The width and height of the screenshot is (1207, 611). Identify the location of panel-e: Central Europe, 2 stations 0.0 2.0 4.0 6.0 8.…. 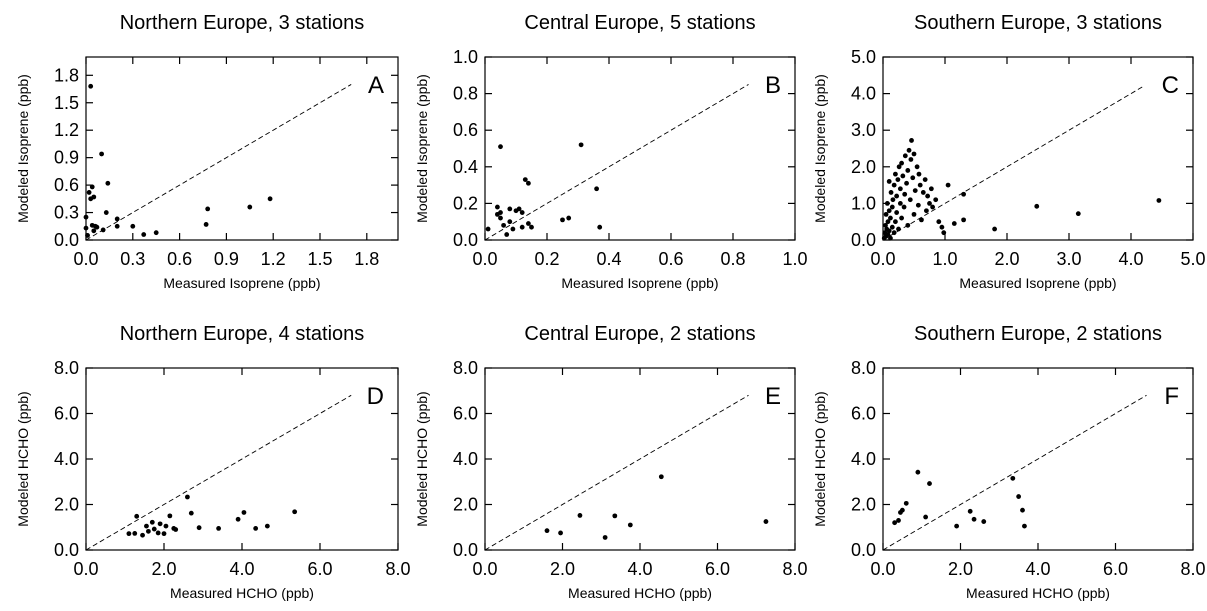
(611, 462).